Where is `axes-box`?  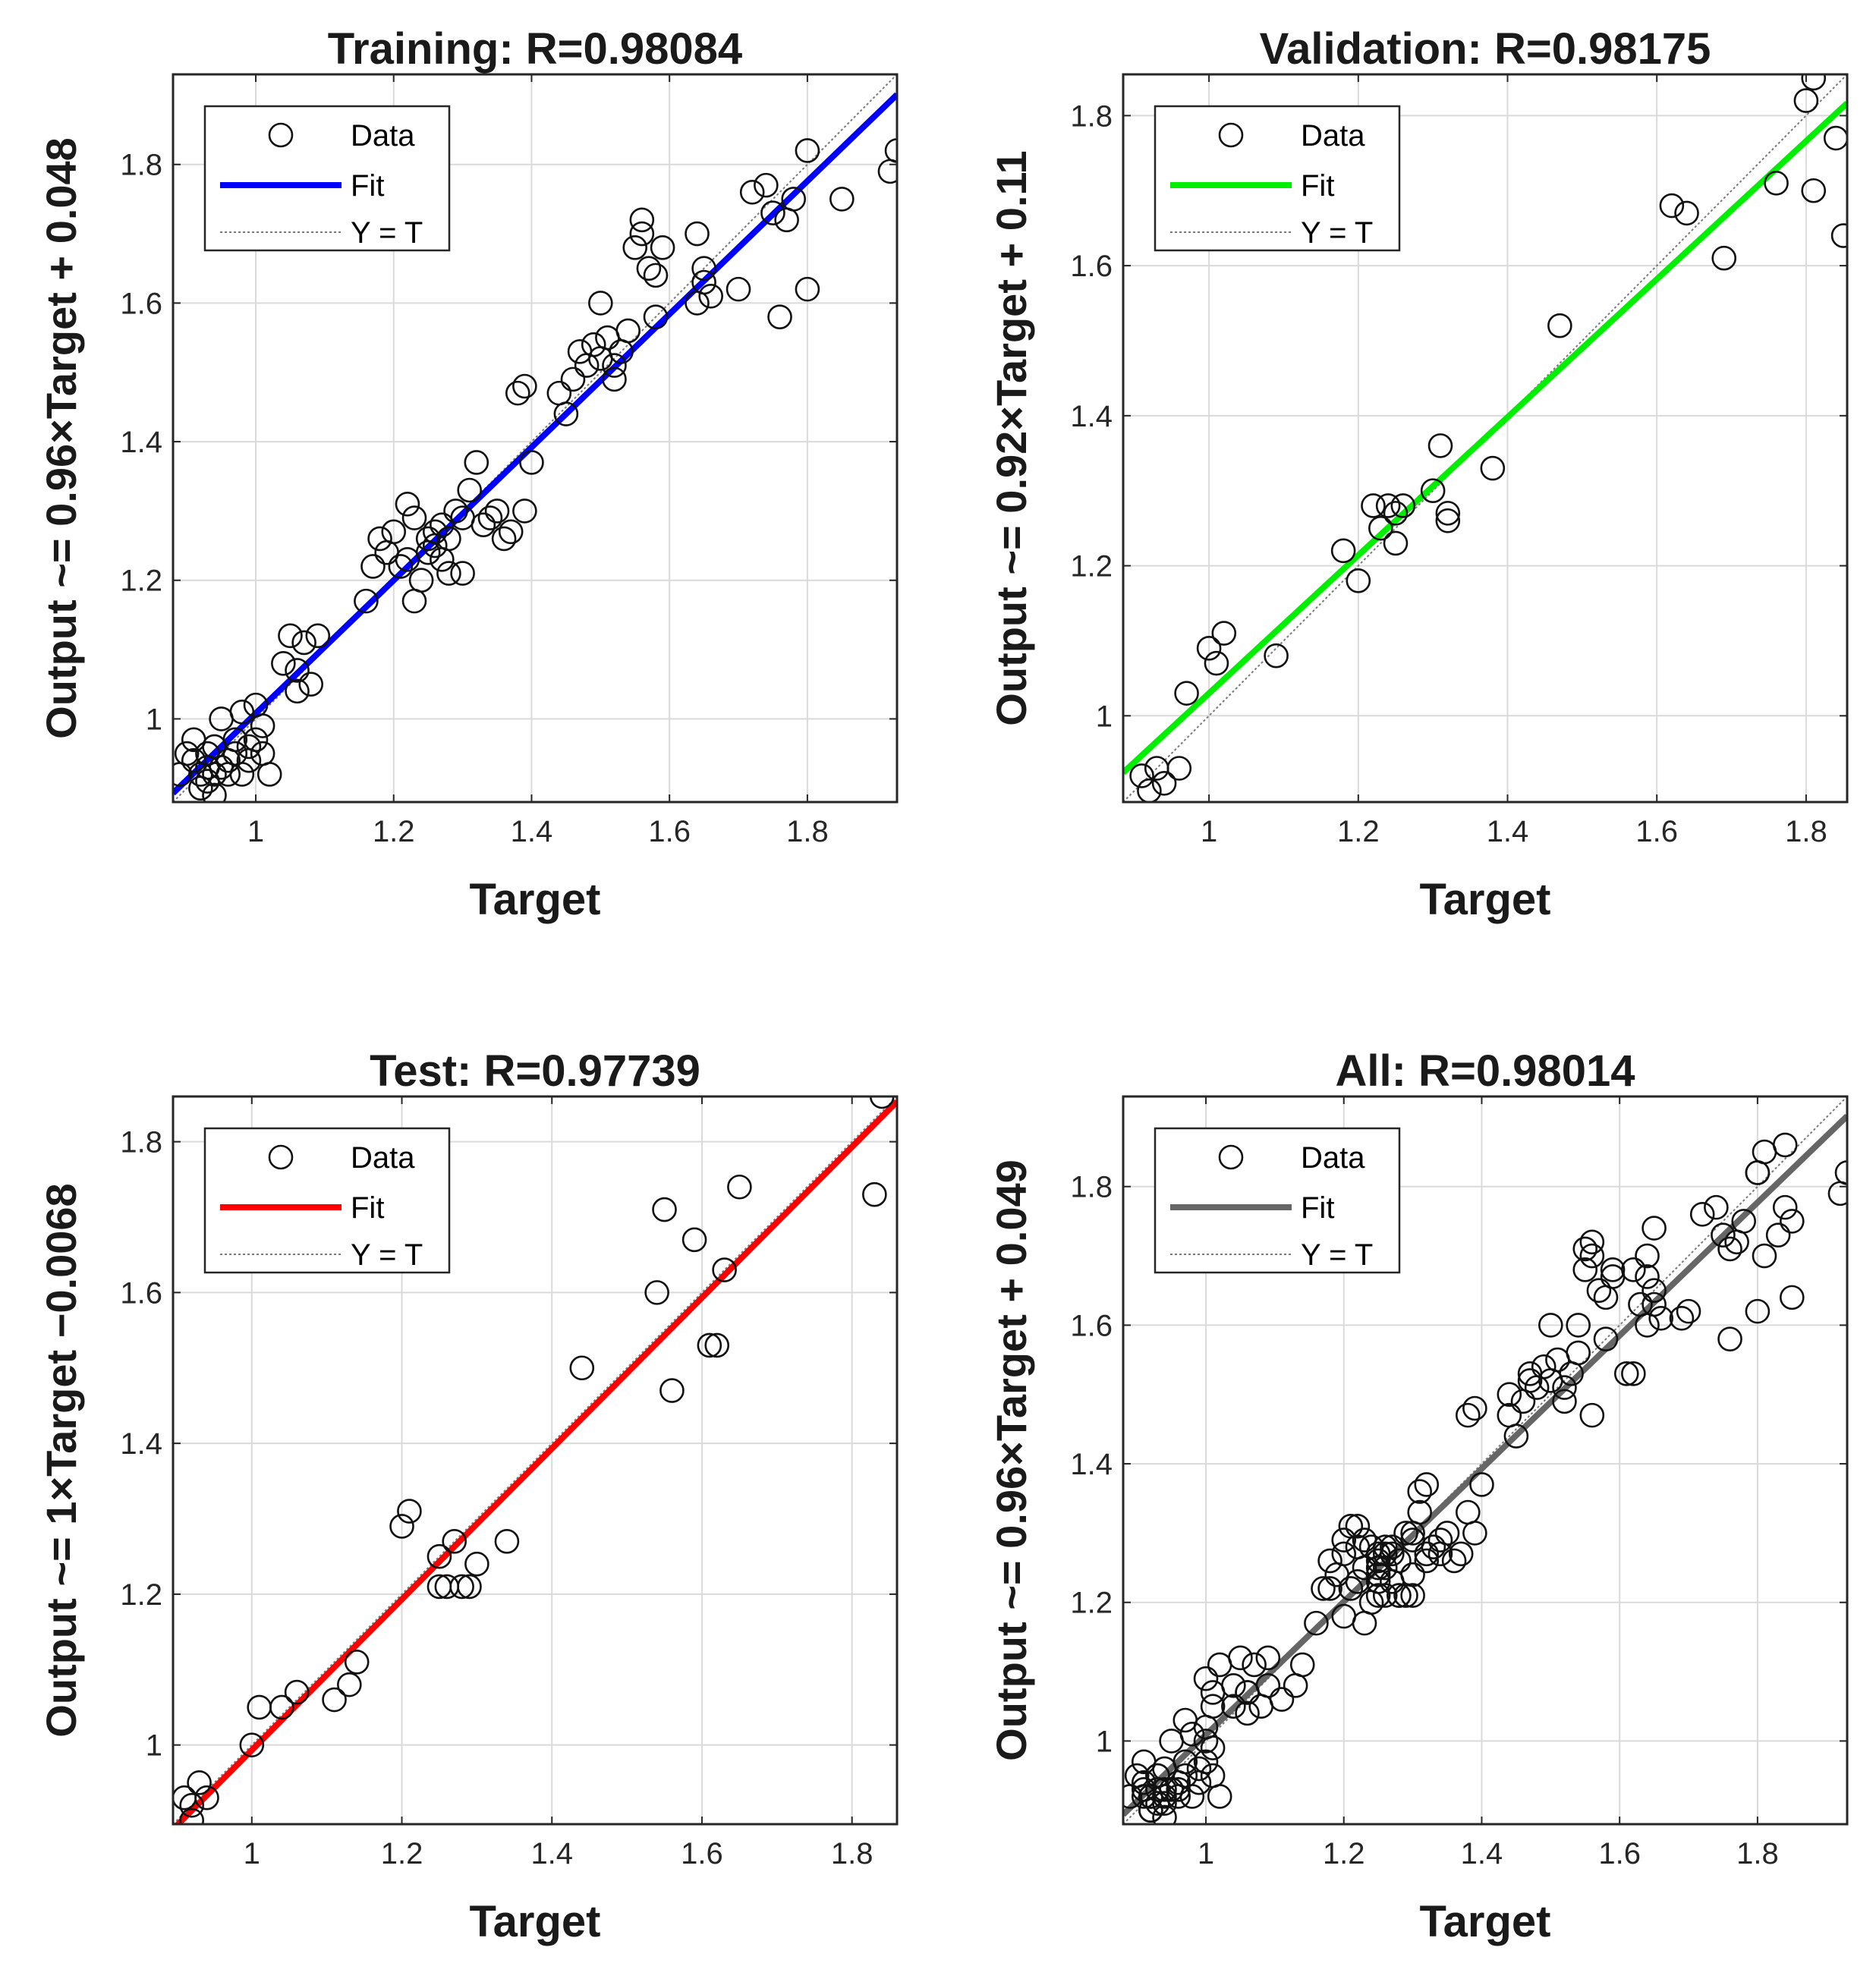
axes-box is located at coordinates (535, 438).